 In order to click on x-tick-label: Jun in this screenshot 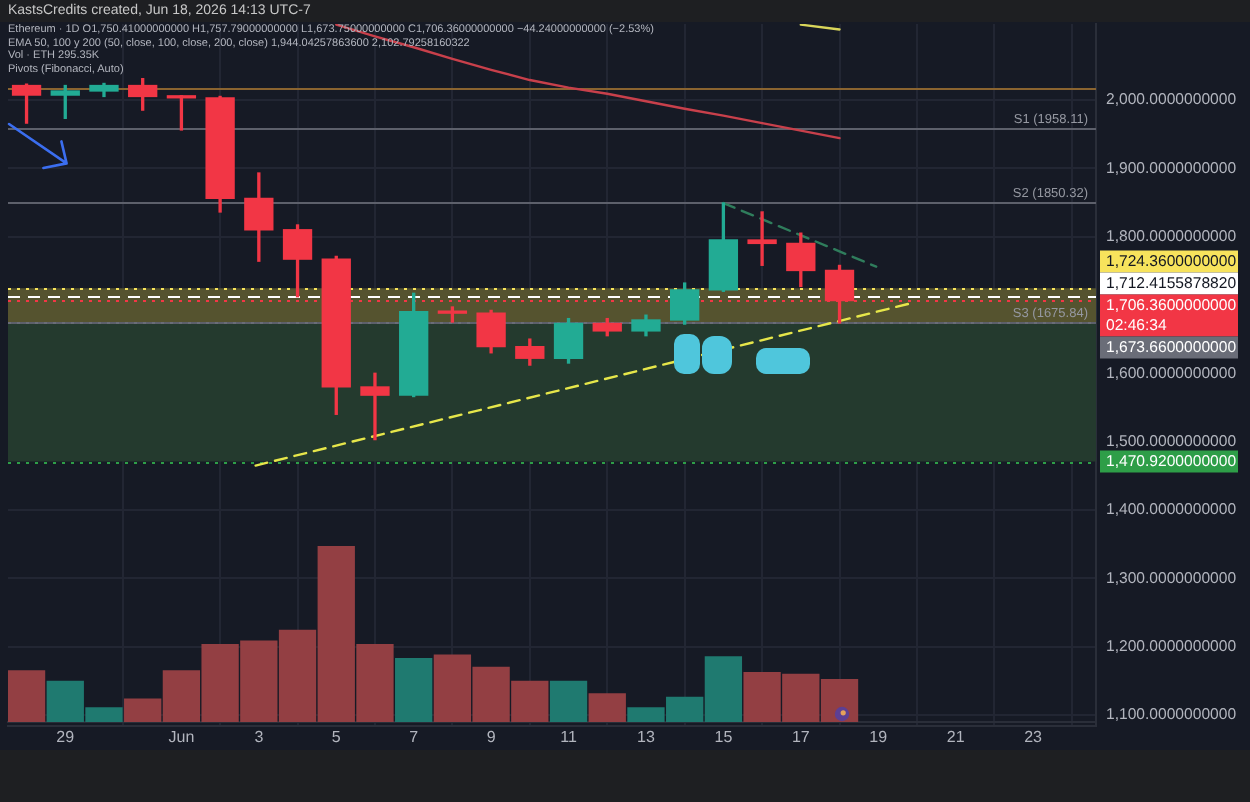, I will do `click(181, 737)`.